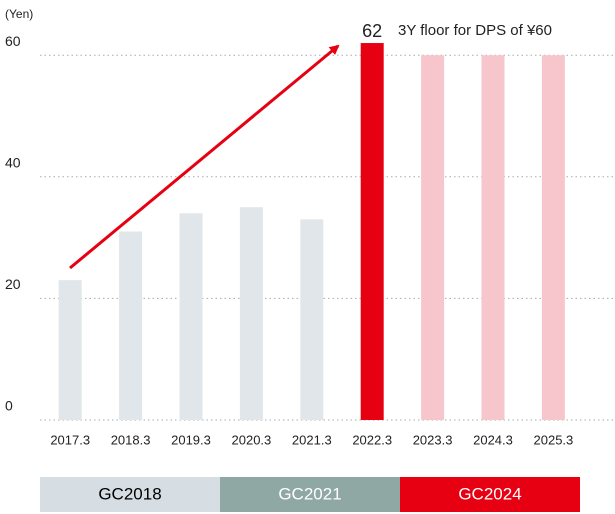  What do you see at coordinates (13, 41) in the screenshot?
I see `y-tick-label: 60` at bounding box center [13, 41].